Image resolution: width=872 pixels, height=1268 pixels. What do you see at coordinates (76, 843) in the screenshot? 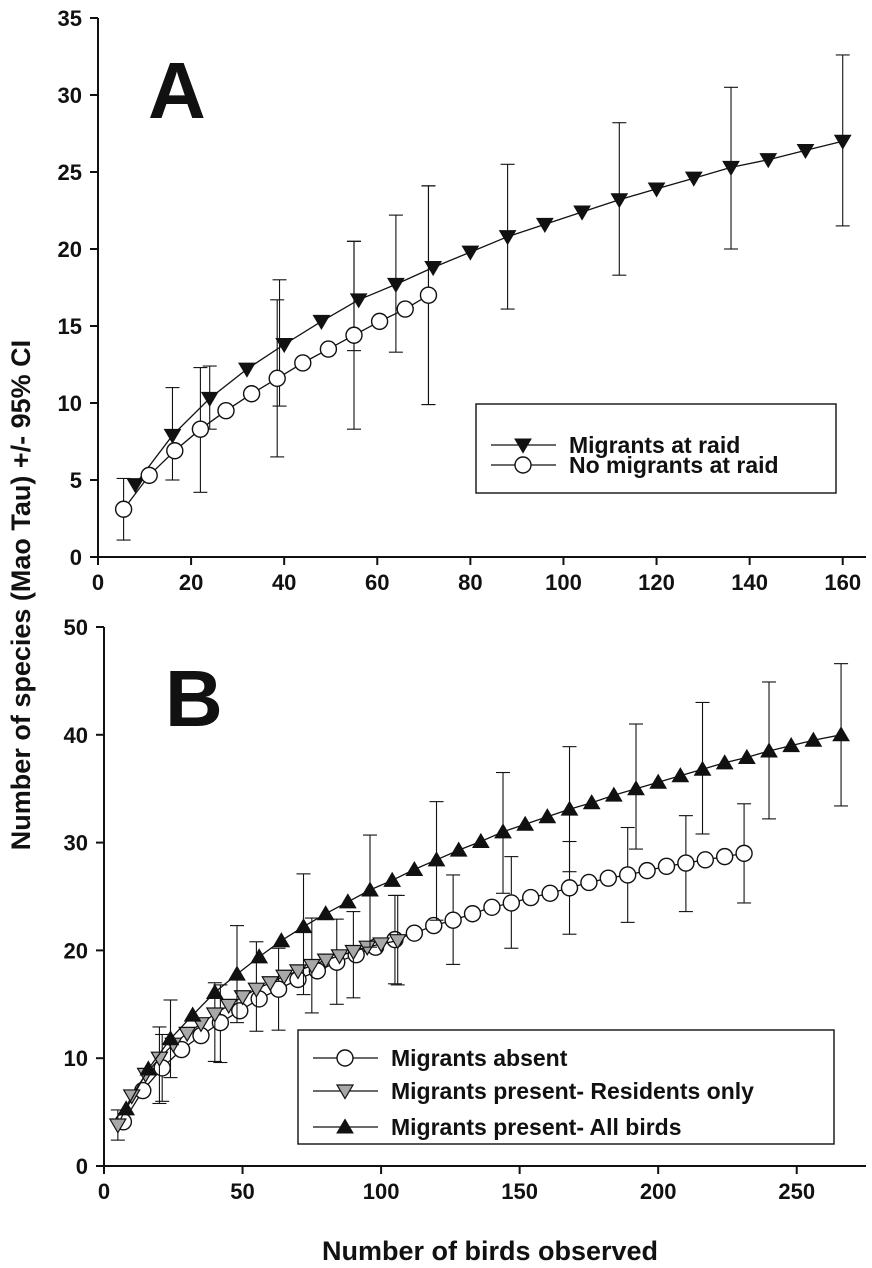
I see `y-tick-label: 30` at bounding box center [76, 843].